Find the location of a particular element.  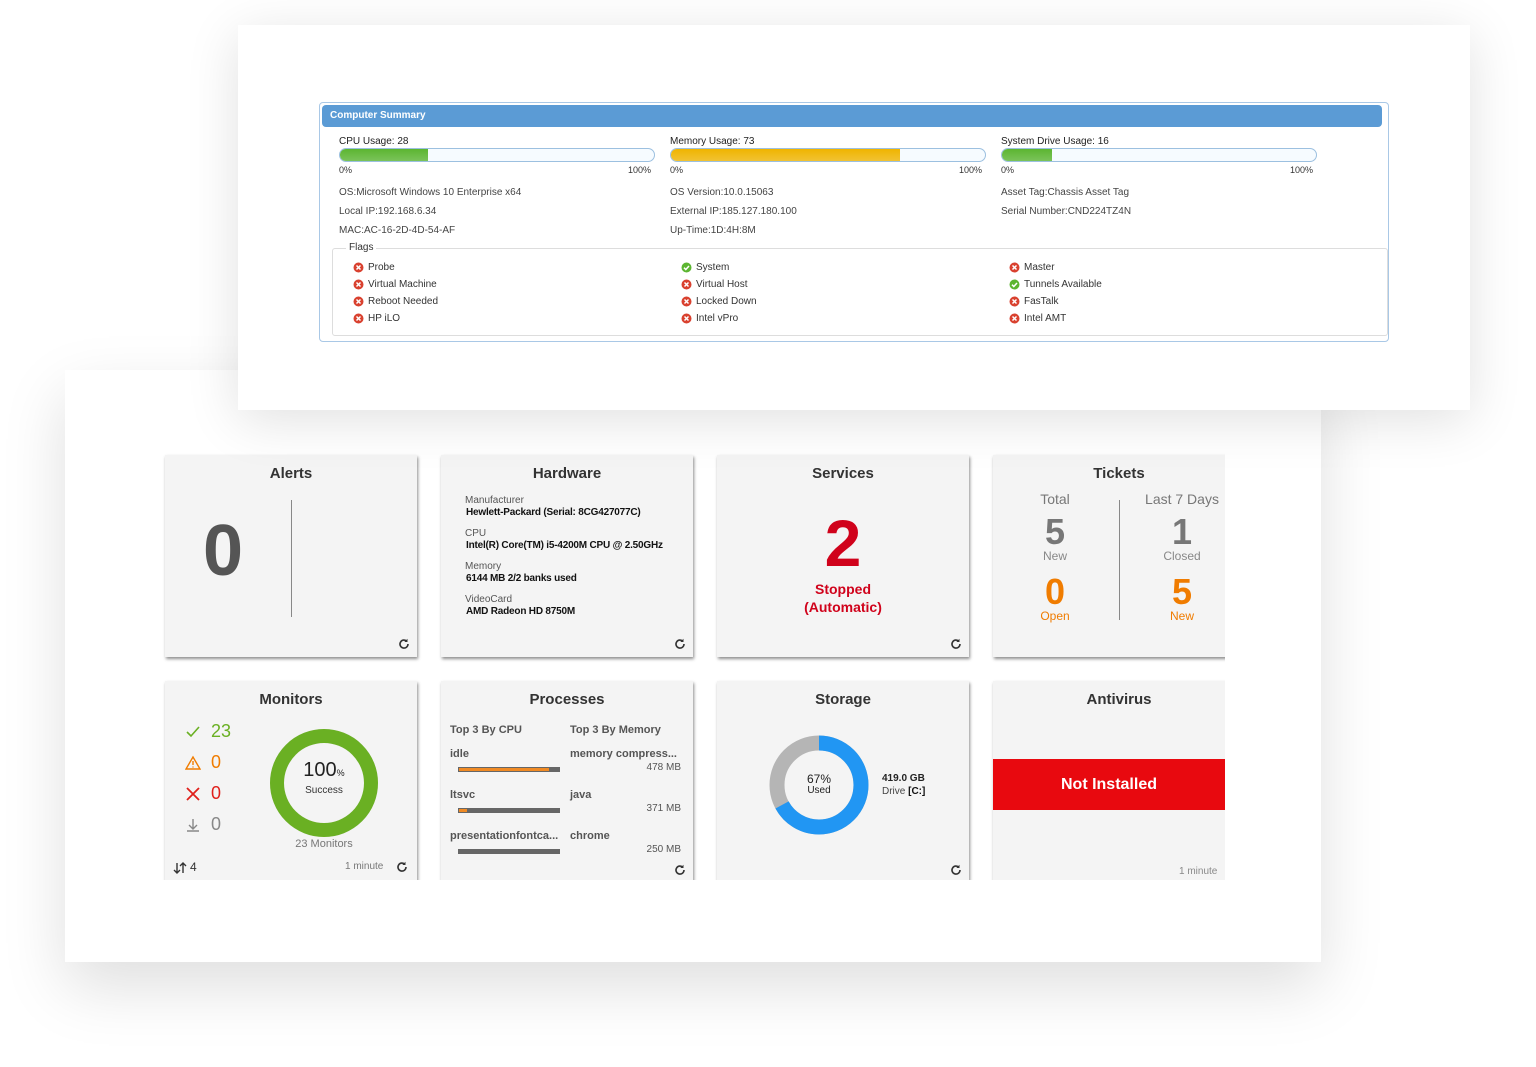

tile-title: Alerts is located at coordinates (291, 473).